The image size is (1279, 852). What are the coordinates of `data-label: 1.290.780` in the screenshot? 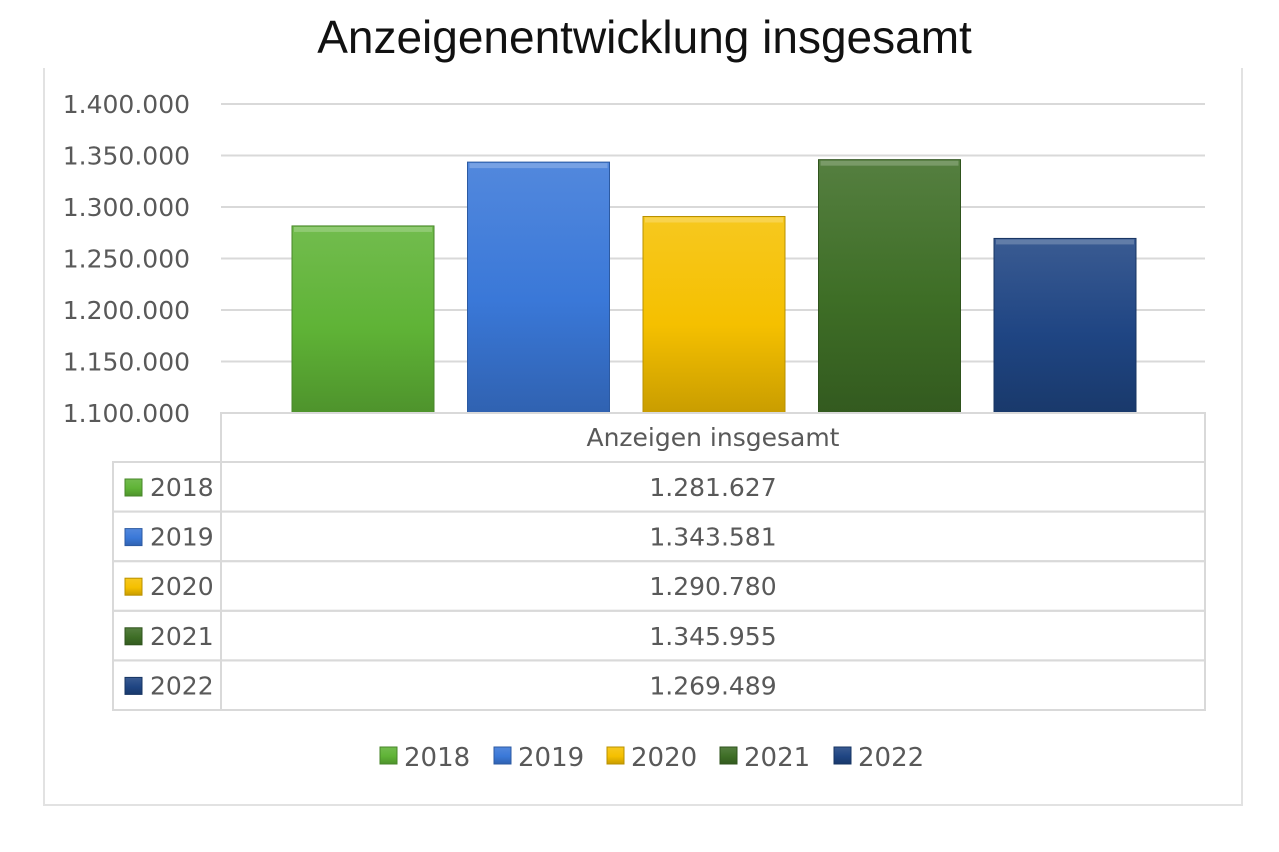 It's located at (712, 586).